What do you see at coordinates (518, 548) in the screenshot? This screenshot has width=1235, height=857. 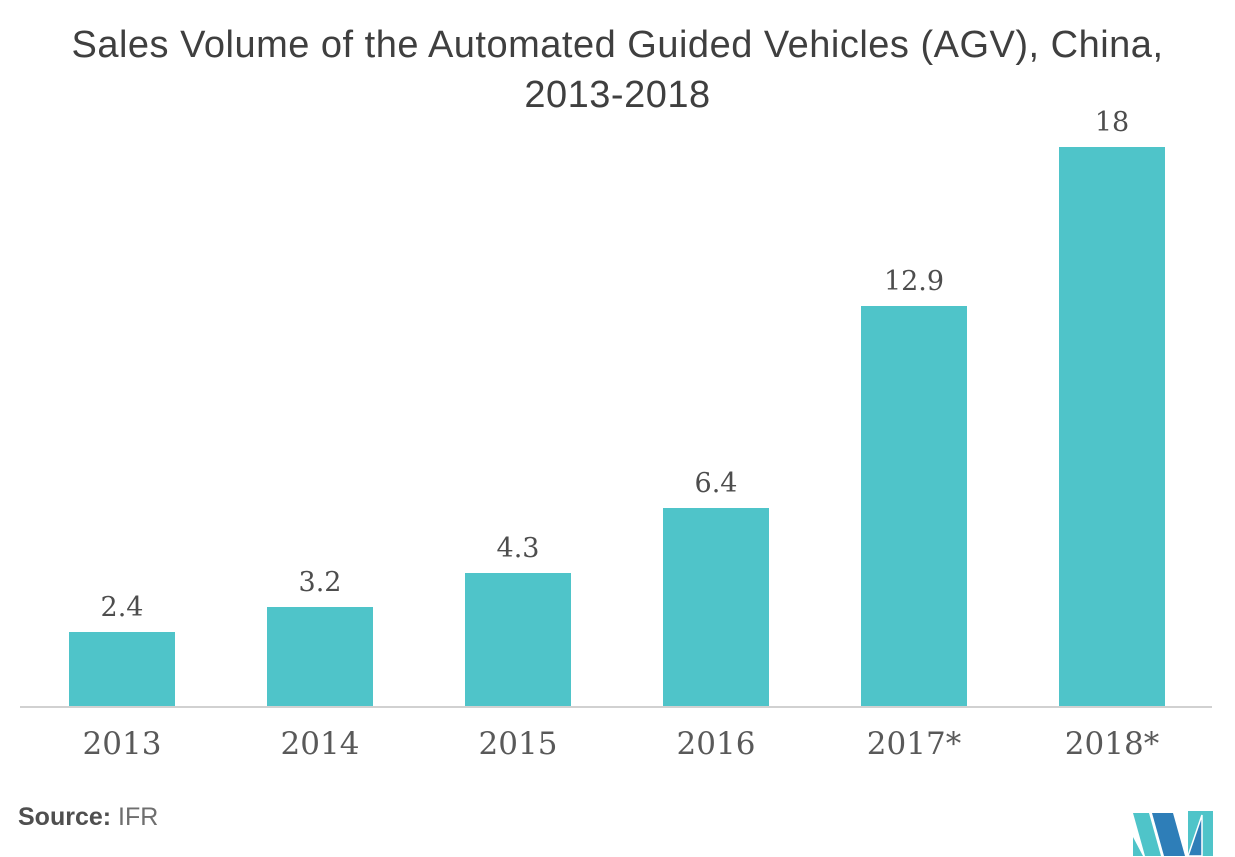 I see `bar-value-label: 4.3` at bounding box center [518, 548].